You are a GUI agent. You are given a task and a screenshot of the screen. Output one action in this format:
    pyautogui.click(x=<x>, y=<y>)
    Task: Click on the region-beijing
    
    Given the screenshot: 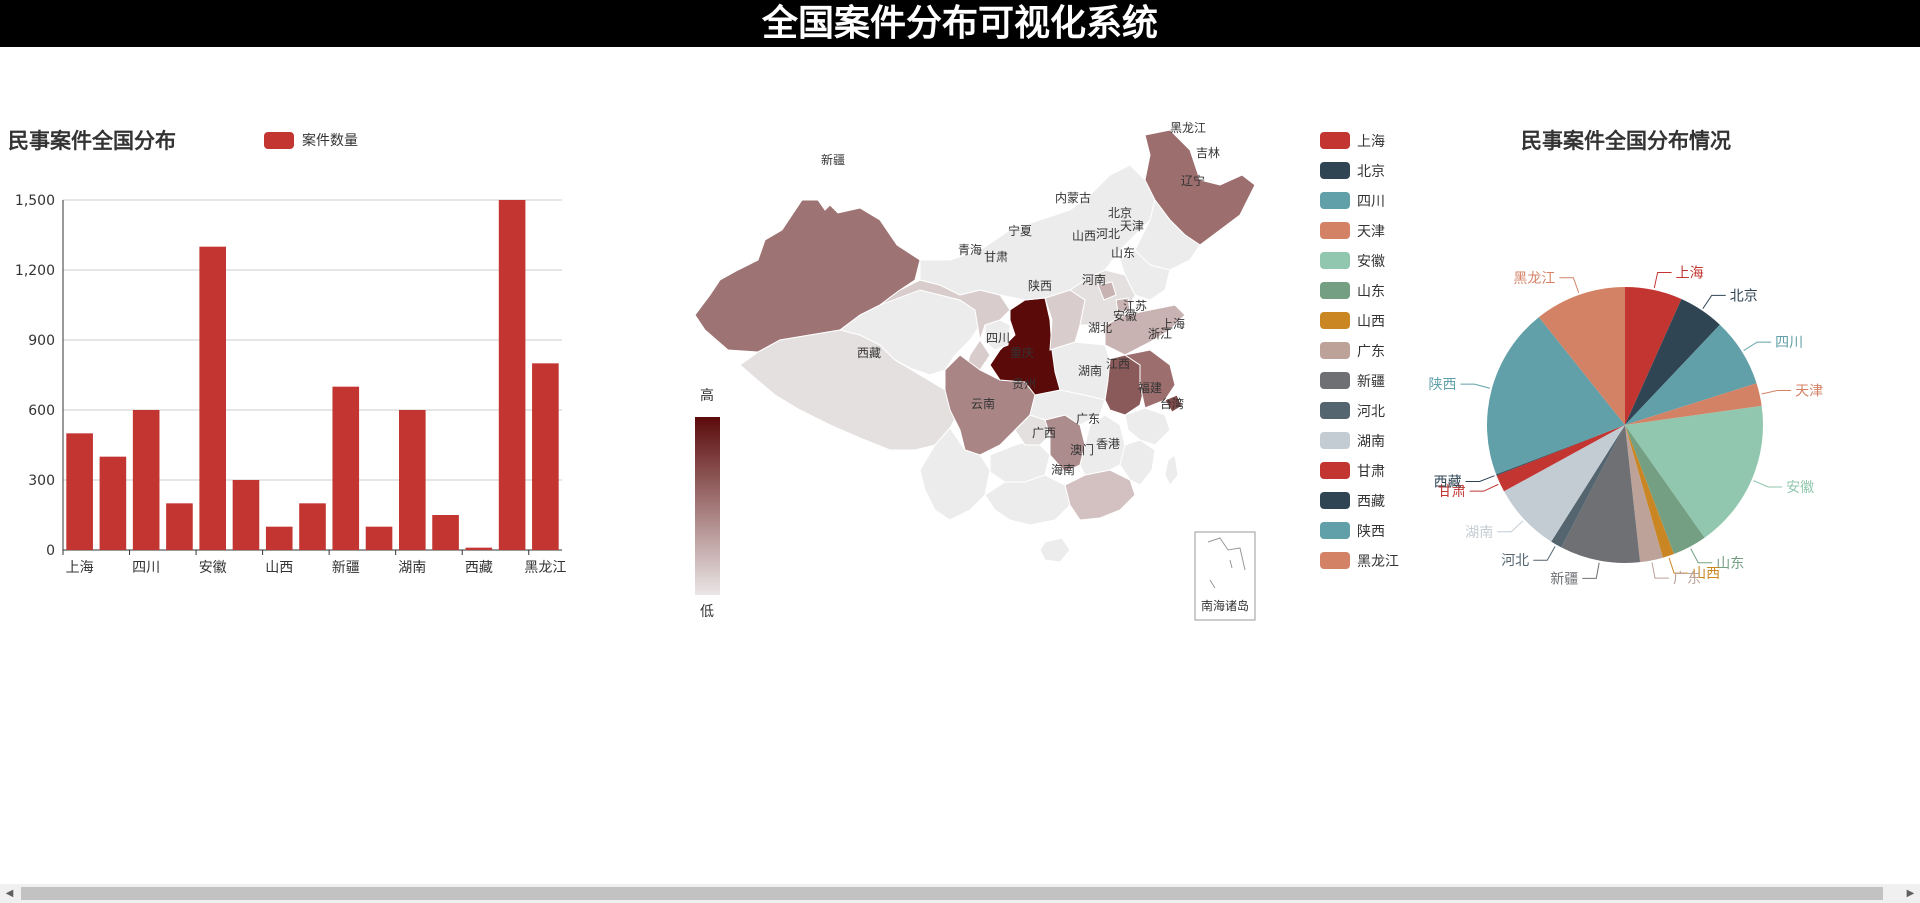 What is the action you would take?
    pyautogui.click(x=1107, y=291)
    